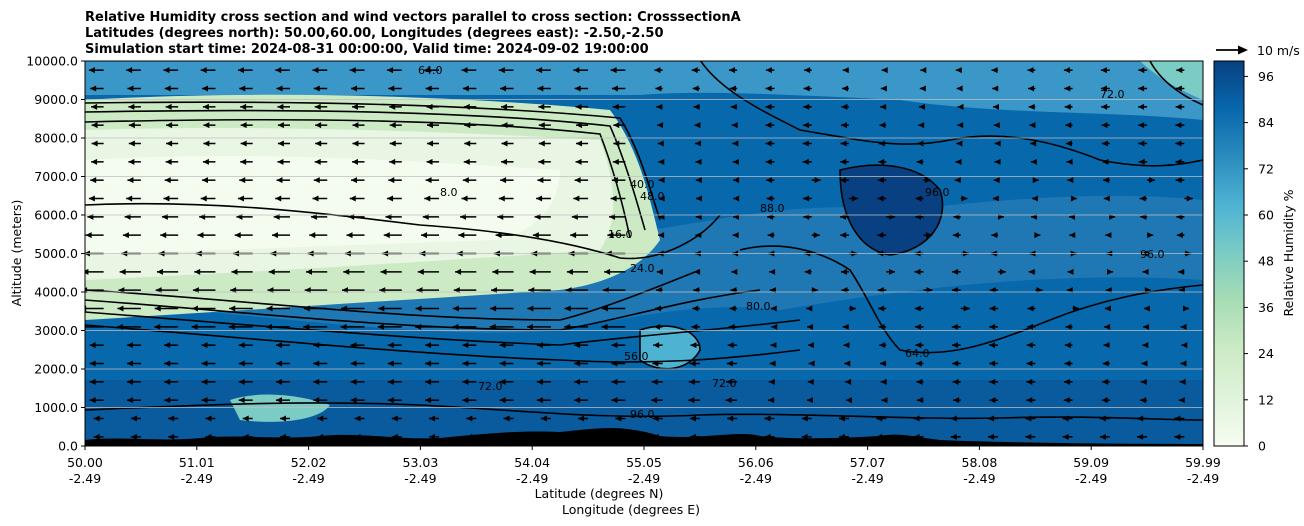 This screenshot has width=1304, height=526. What do you see at coordinates (1266, 399) in the screenshot?
I see `colorbar-tick-label: 12` at bounding box center [1266, 399].